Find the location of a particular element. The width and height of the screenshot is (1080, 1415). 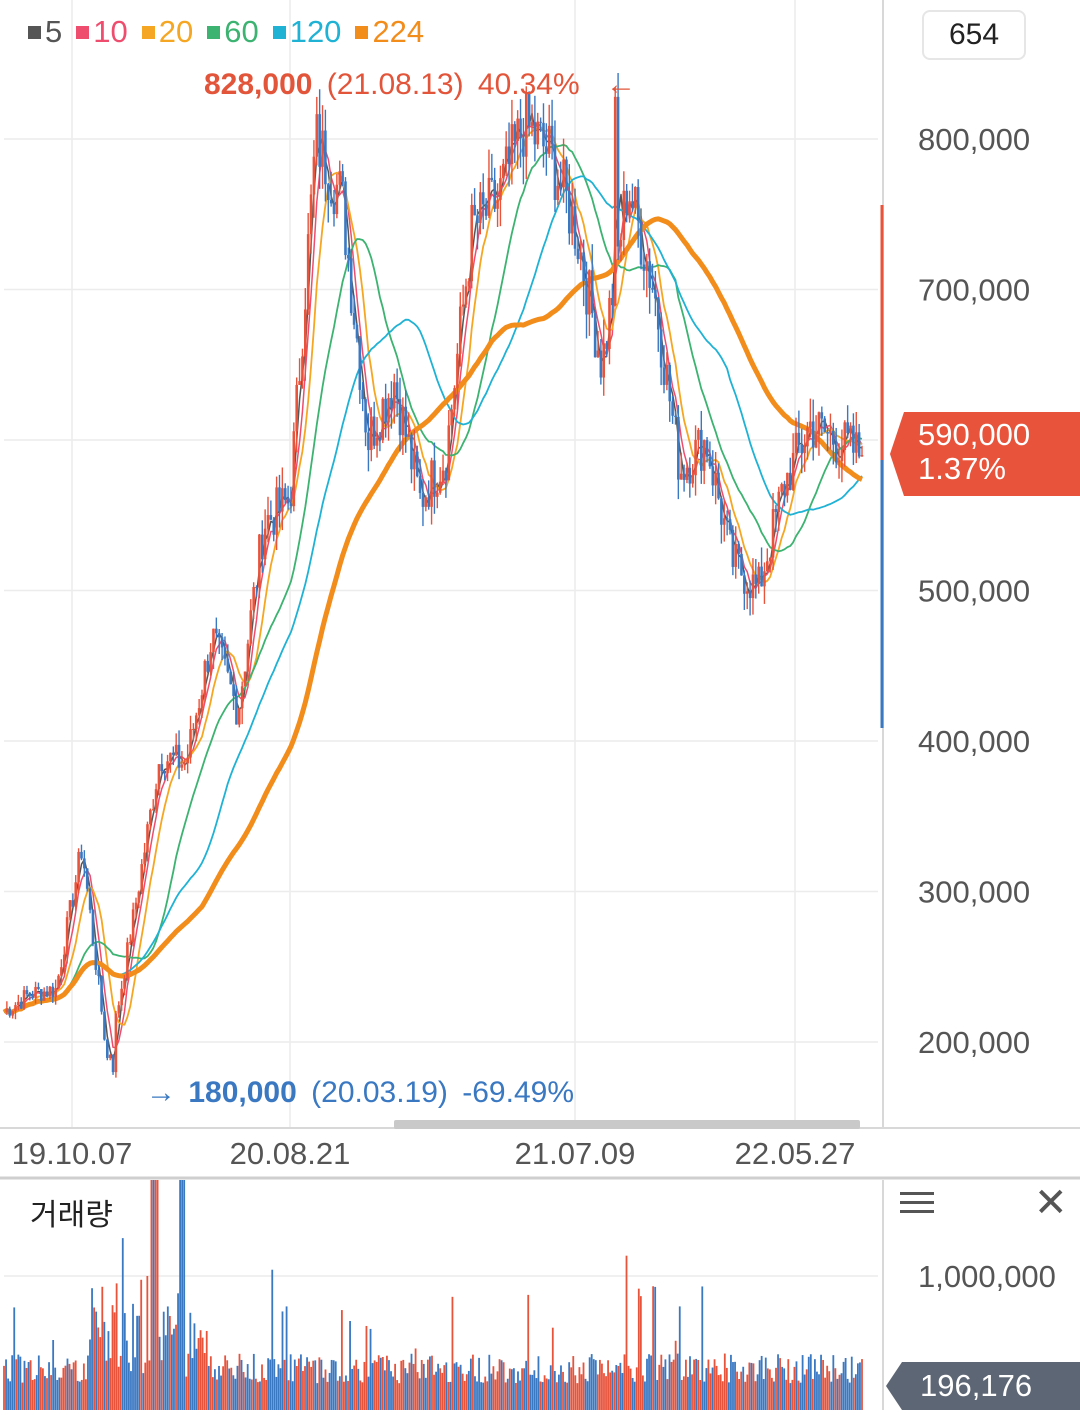

low-pct: -69.49% is located at coordinates (518, 1092).